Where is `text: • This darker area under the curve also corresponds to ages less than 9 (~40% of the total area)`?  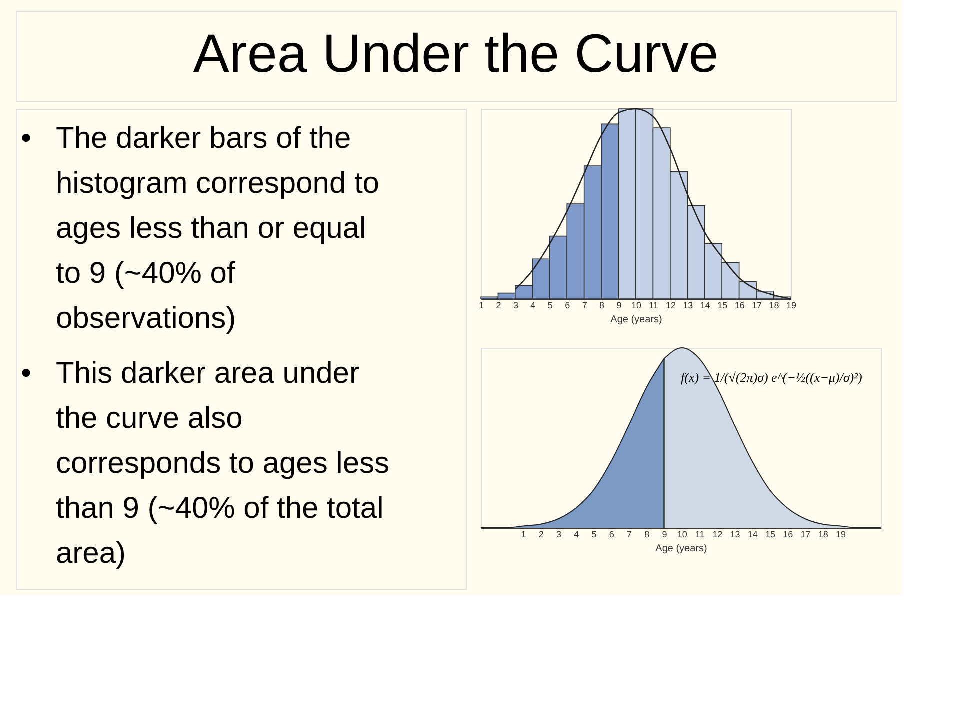 text: • This darker area under the curve also corresponds to ages less than 9 (~40% of the total area) is located at coordinates (205, 463).